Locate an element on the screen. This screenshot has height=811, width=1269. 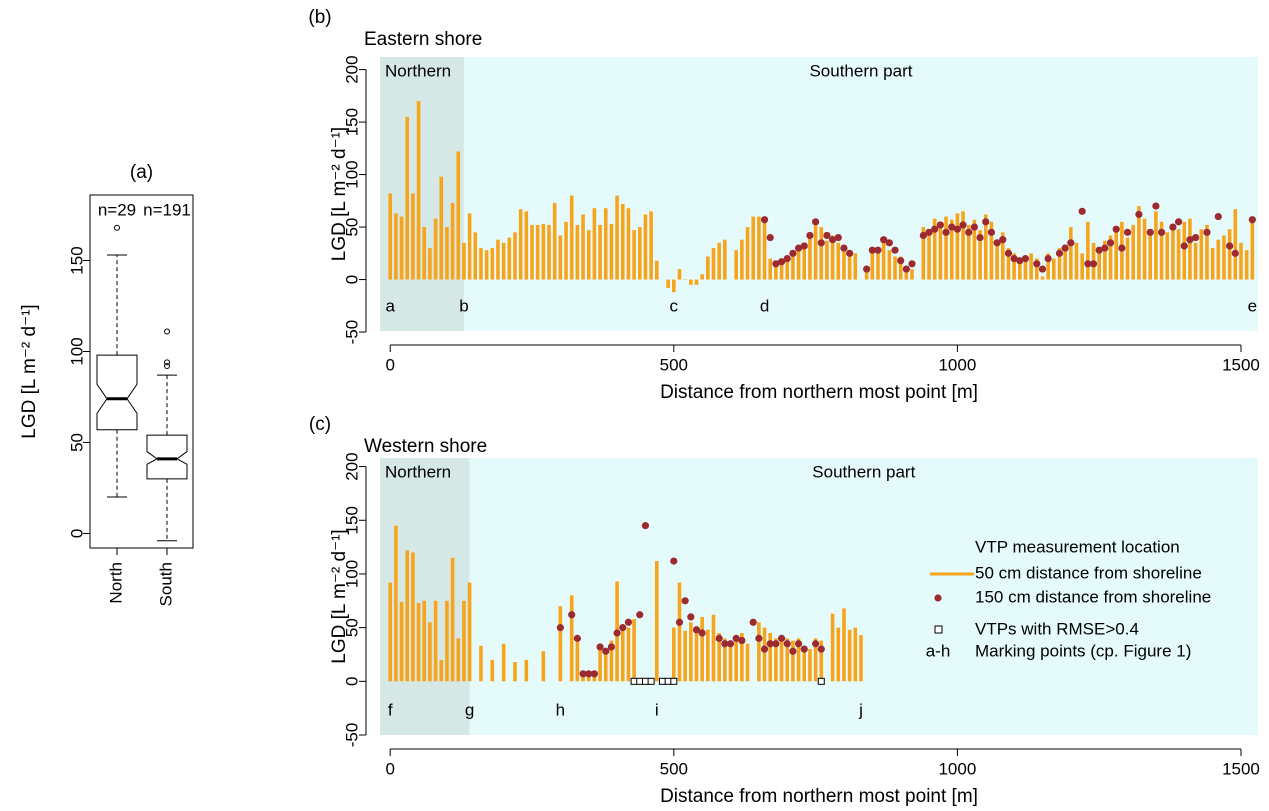
marking-point: h is located at coordinates (560, 709).